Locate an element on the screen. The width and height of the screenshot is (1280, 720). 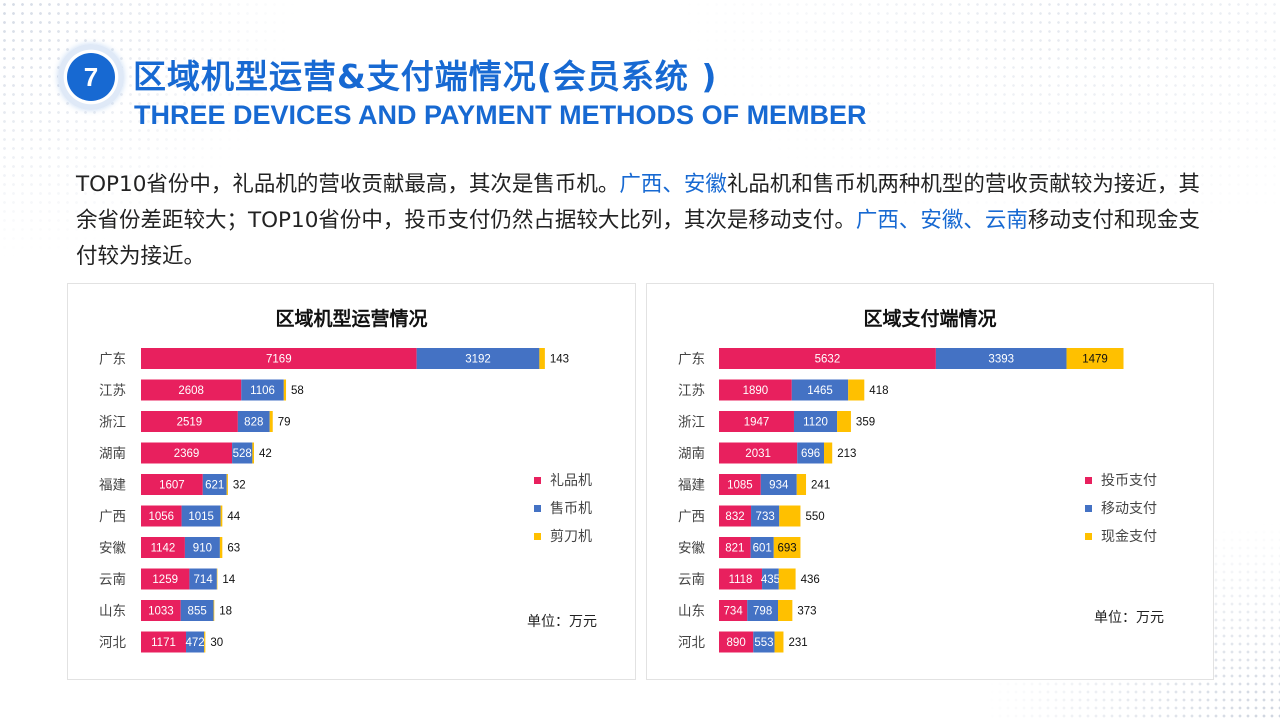
data-label: 832 is located at coordinates (734, 517).